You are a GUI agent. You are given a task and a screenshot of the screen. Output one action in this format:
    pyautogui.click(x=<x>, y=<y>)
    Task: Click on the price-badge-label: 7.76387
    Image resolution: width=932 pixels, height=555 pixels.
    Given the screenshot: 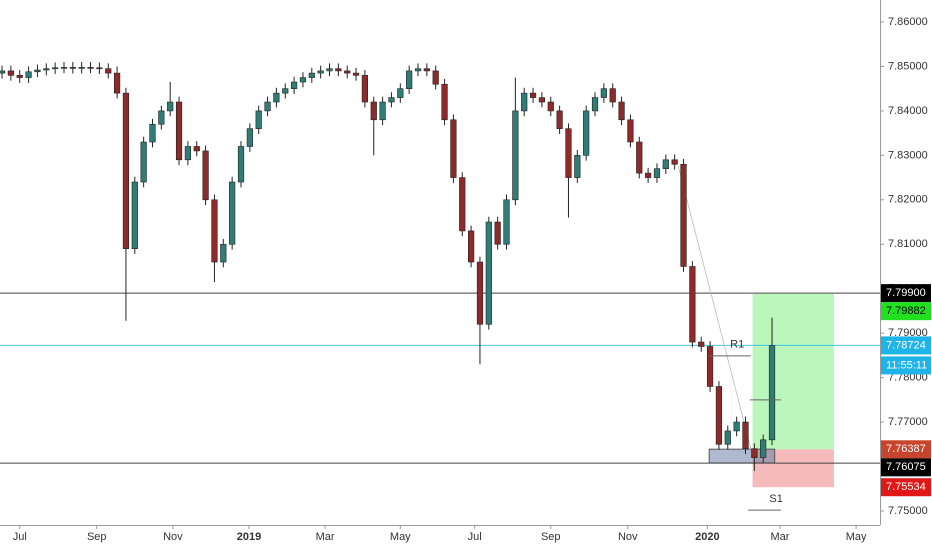 What is the action you would take?
    pyautogui.click(x=906, y=449)
    